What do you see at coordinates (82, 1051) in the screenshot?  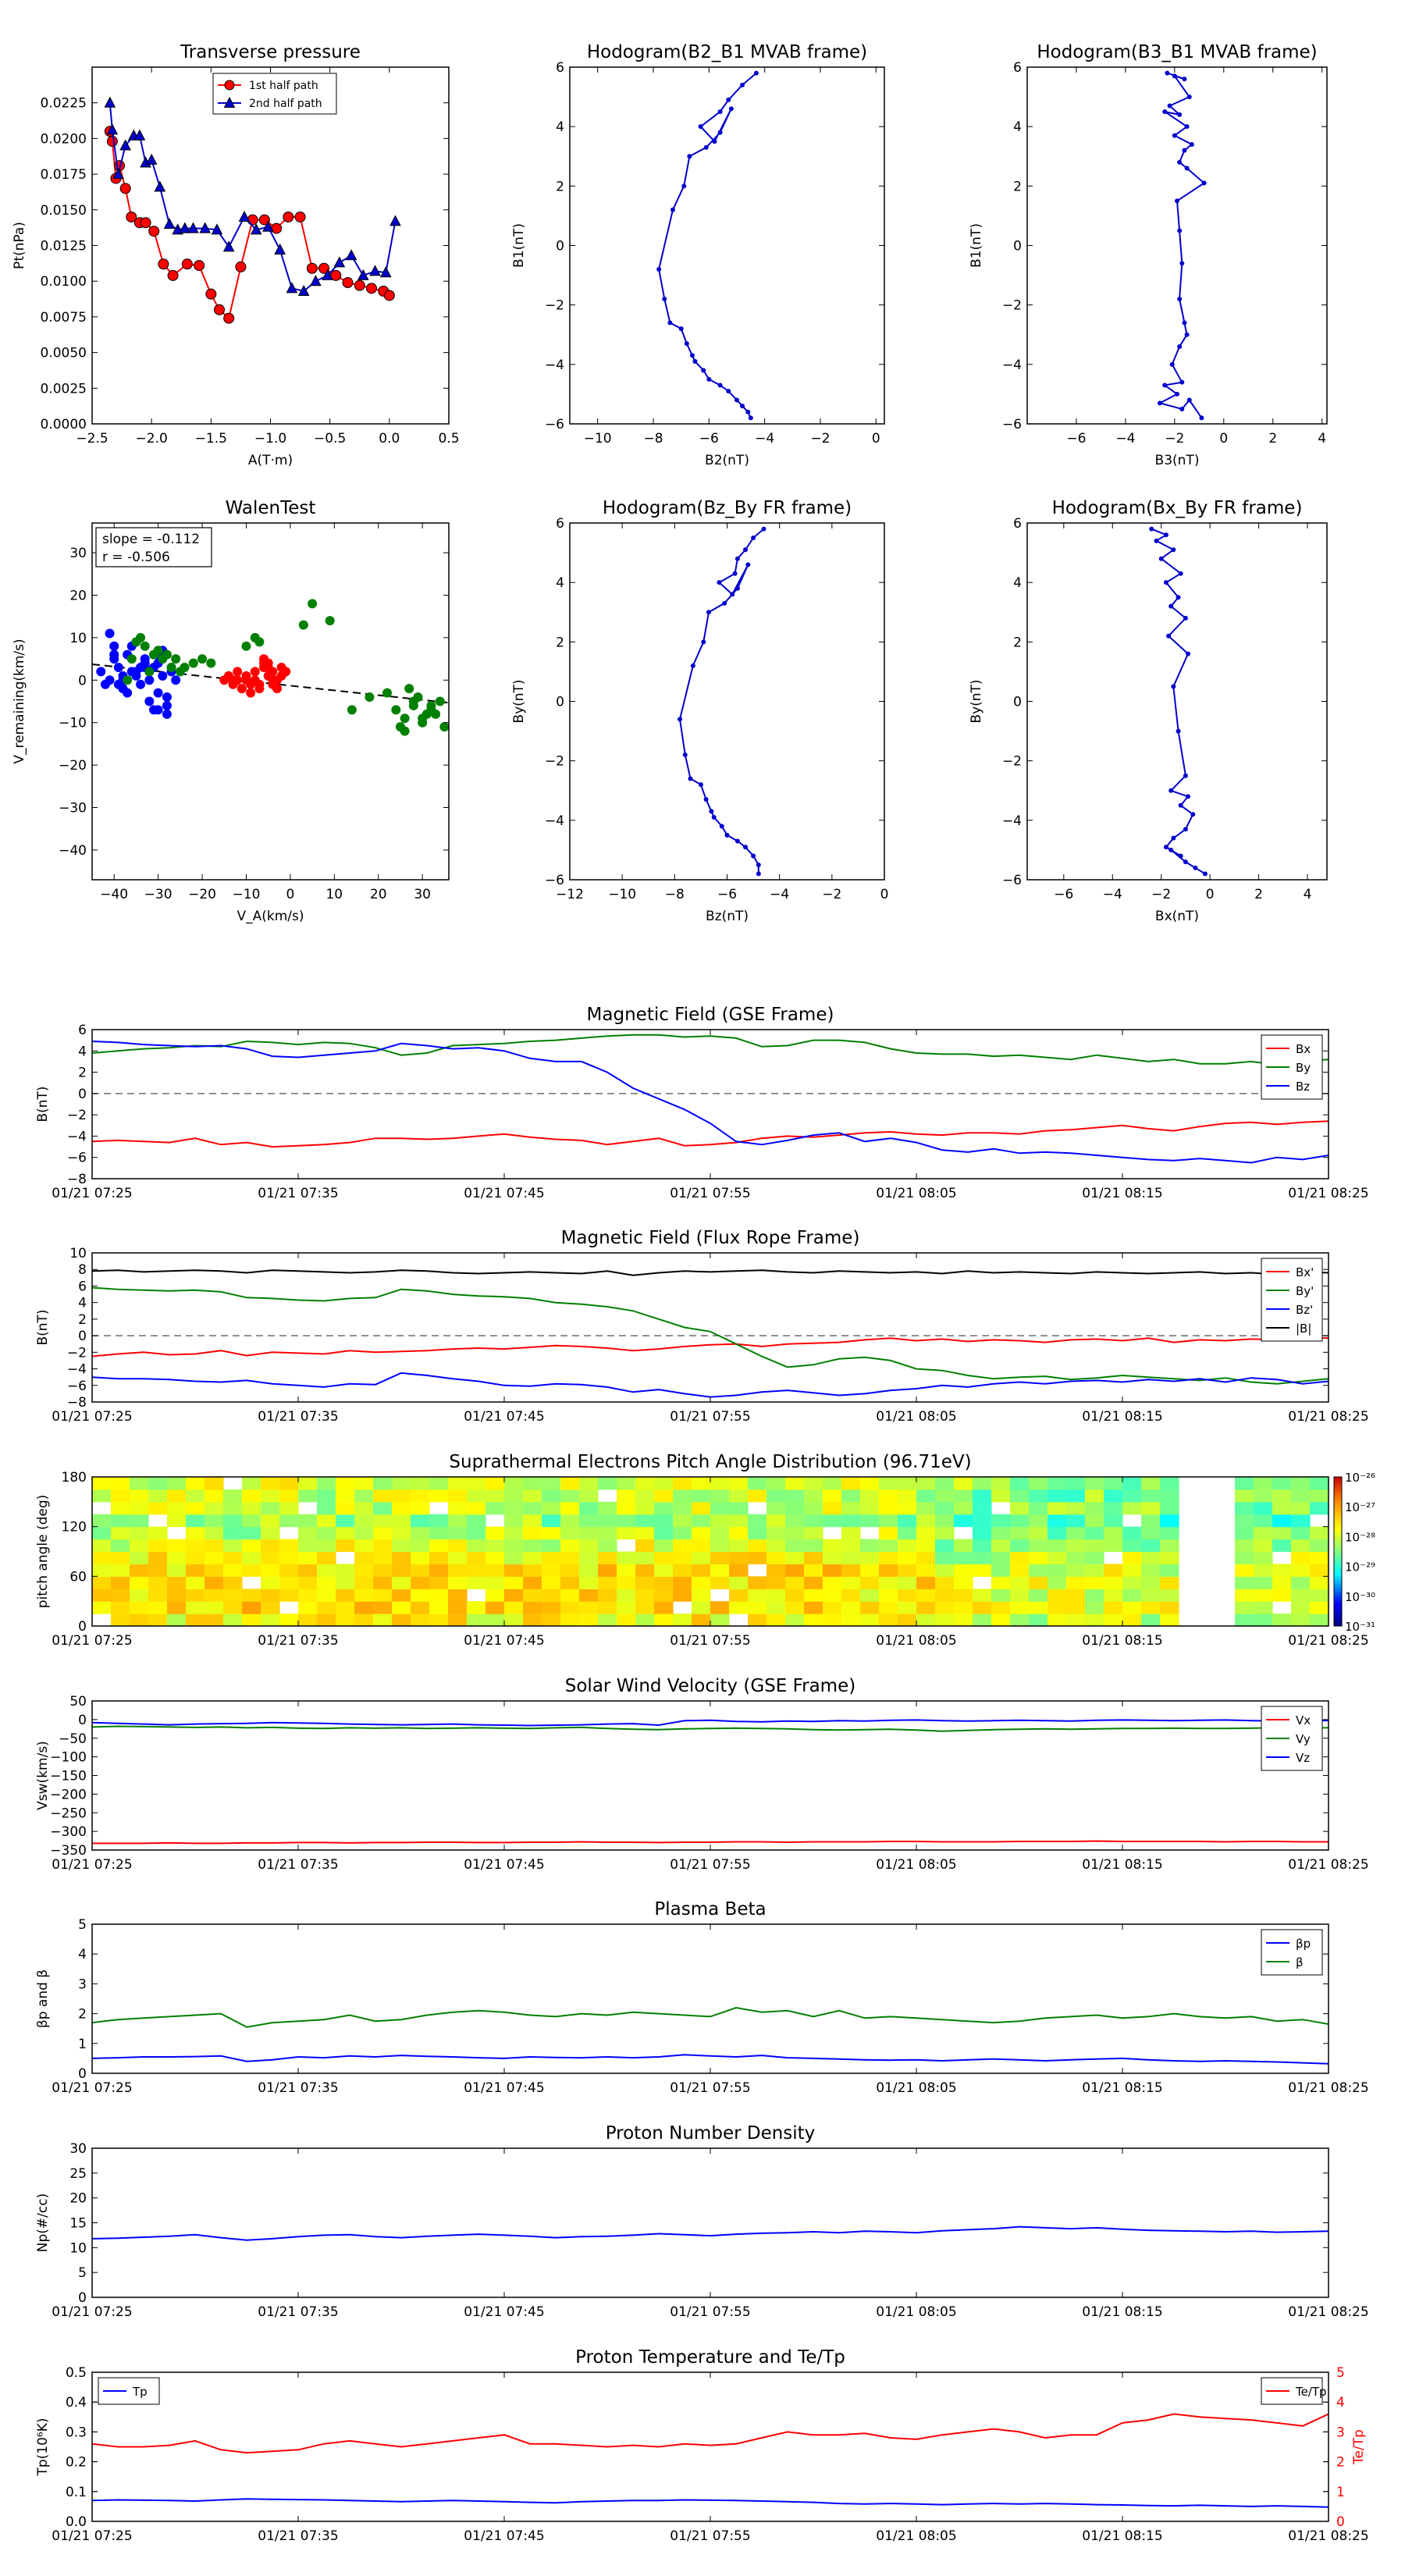 I see `y-tick-label: 4` at bounding box center [82, 1051].